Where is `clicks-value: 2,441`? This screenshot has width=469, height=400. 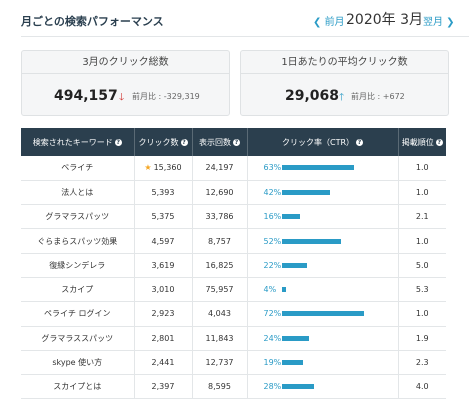 clicks-value: 2,441 is located at coordinates (163, 363).